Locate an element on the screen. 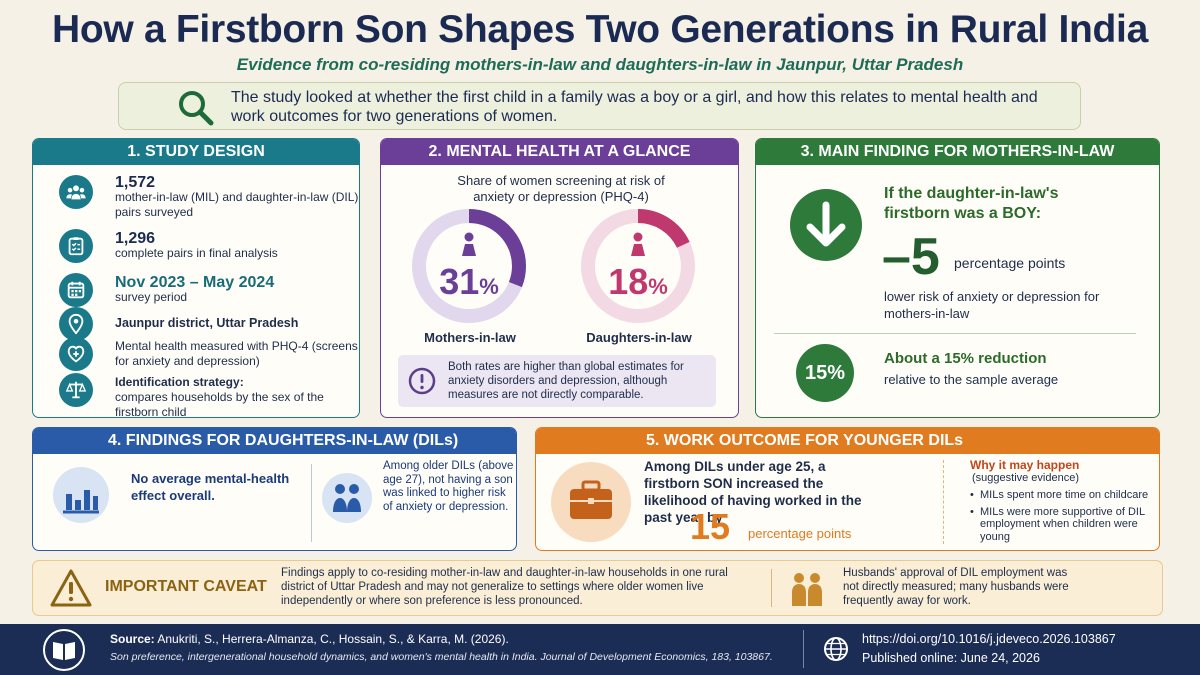 The height and width of the screenshot is (675, 1200). design-item-final: 1,296 complete pairs in final analysis is located at coordinates (240, 246).